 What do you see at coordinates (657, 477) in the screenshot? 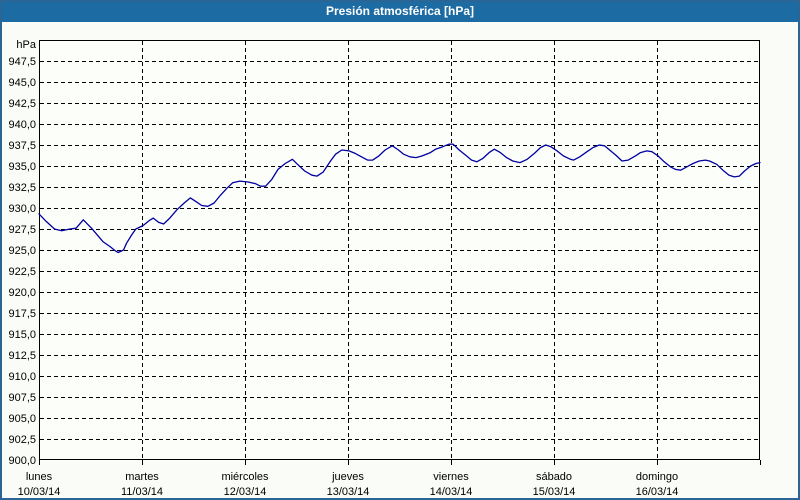
I see `x-day-label: domingo` at bounding box center [657, 477].